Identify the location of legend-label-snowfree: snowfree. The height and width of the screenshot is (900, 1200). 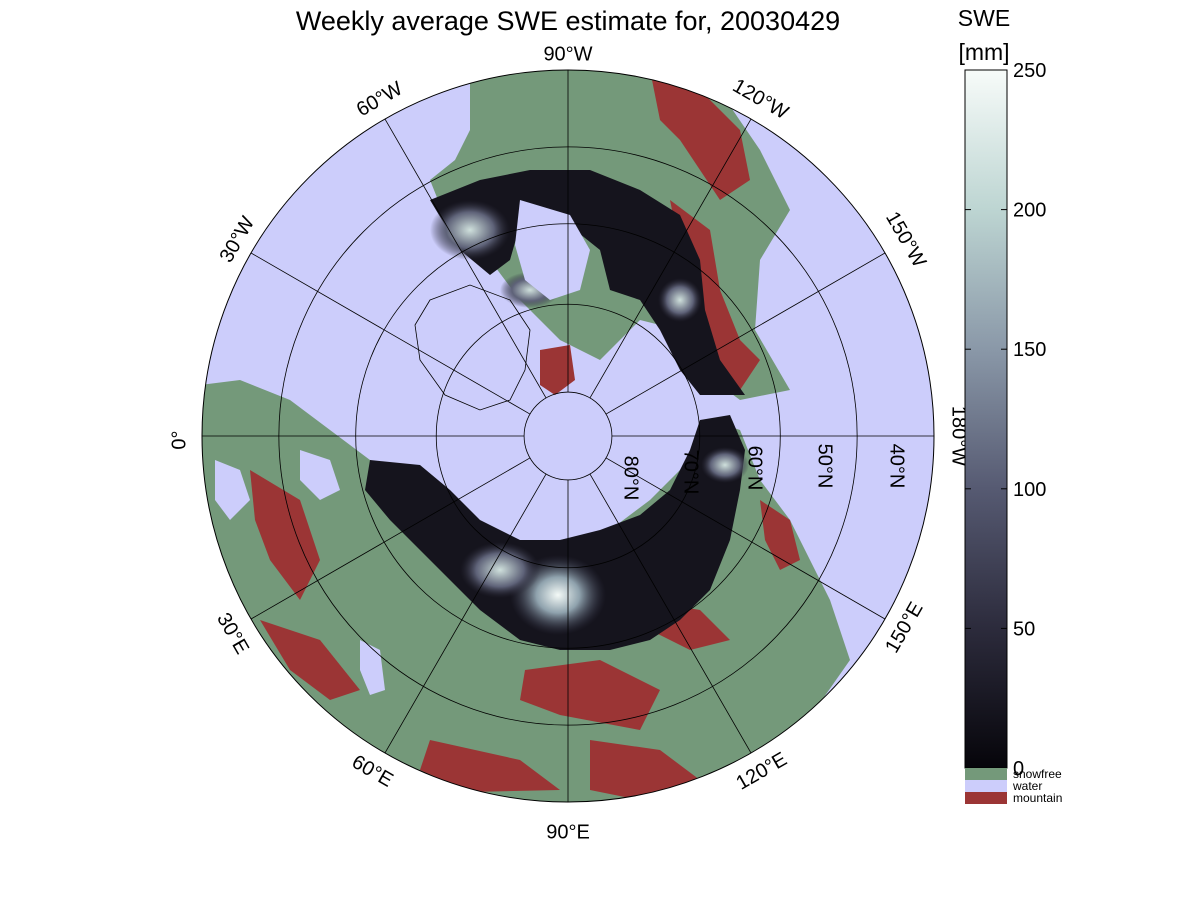
(1037, 774).